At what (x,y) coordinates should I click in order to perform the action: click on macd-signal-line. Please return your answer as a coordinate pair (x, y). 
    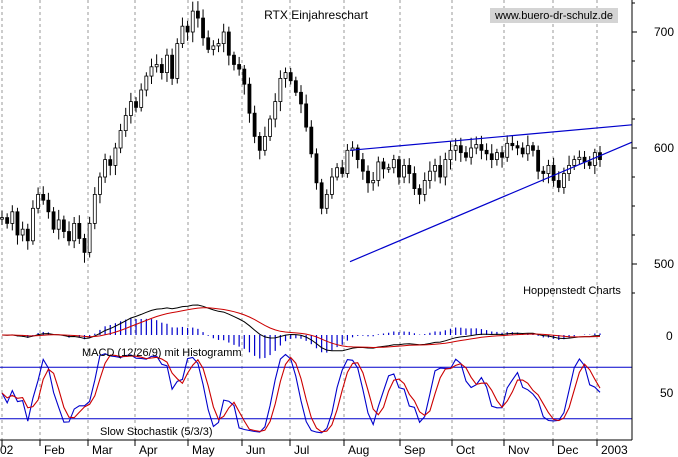
    Looking at the image, I should click on (301, 328).